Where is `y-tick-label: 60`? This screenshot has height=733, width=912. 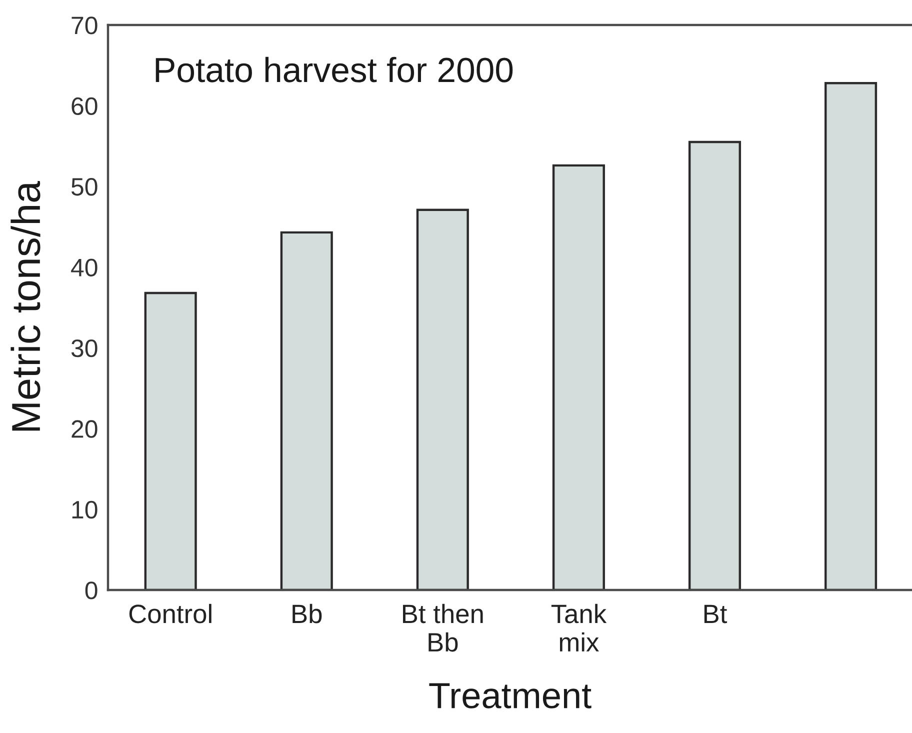
y-tick-label: 60 is located at coordinates (85, 106).